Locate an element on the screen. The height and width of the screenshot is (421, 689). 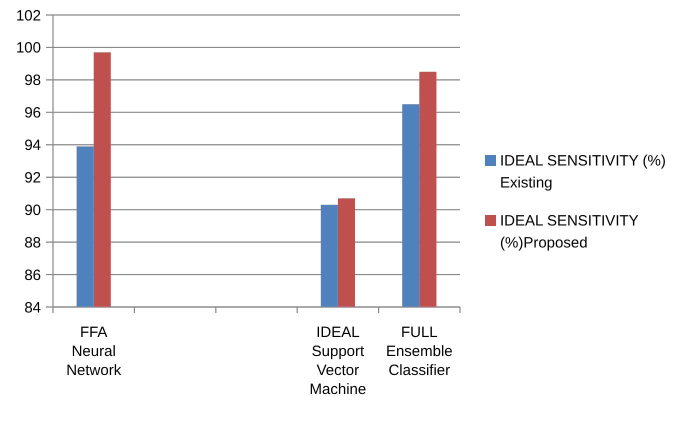
y-tick-label: 94 is located at coordinates (32, 145).